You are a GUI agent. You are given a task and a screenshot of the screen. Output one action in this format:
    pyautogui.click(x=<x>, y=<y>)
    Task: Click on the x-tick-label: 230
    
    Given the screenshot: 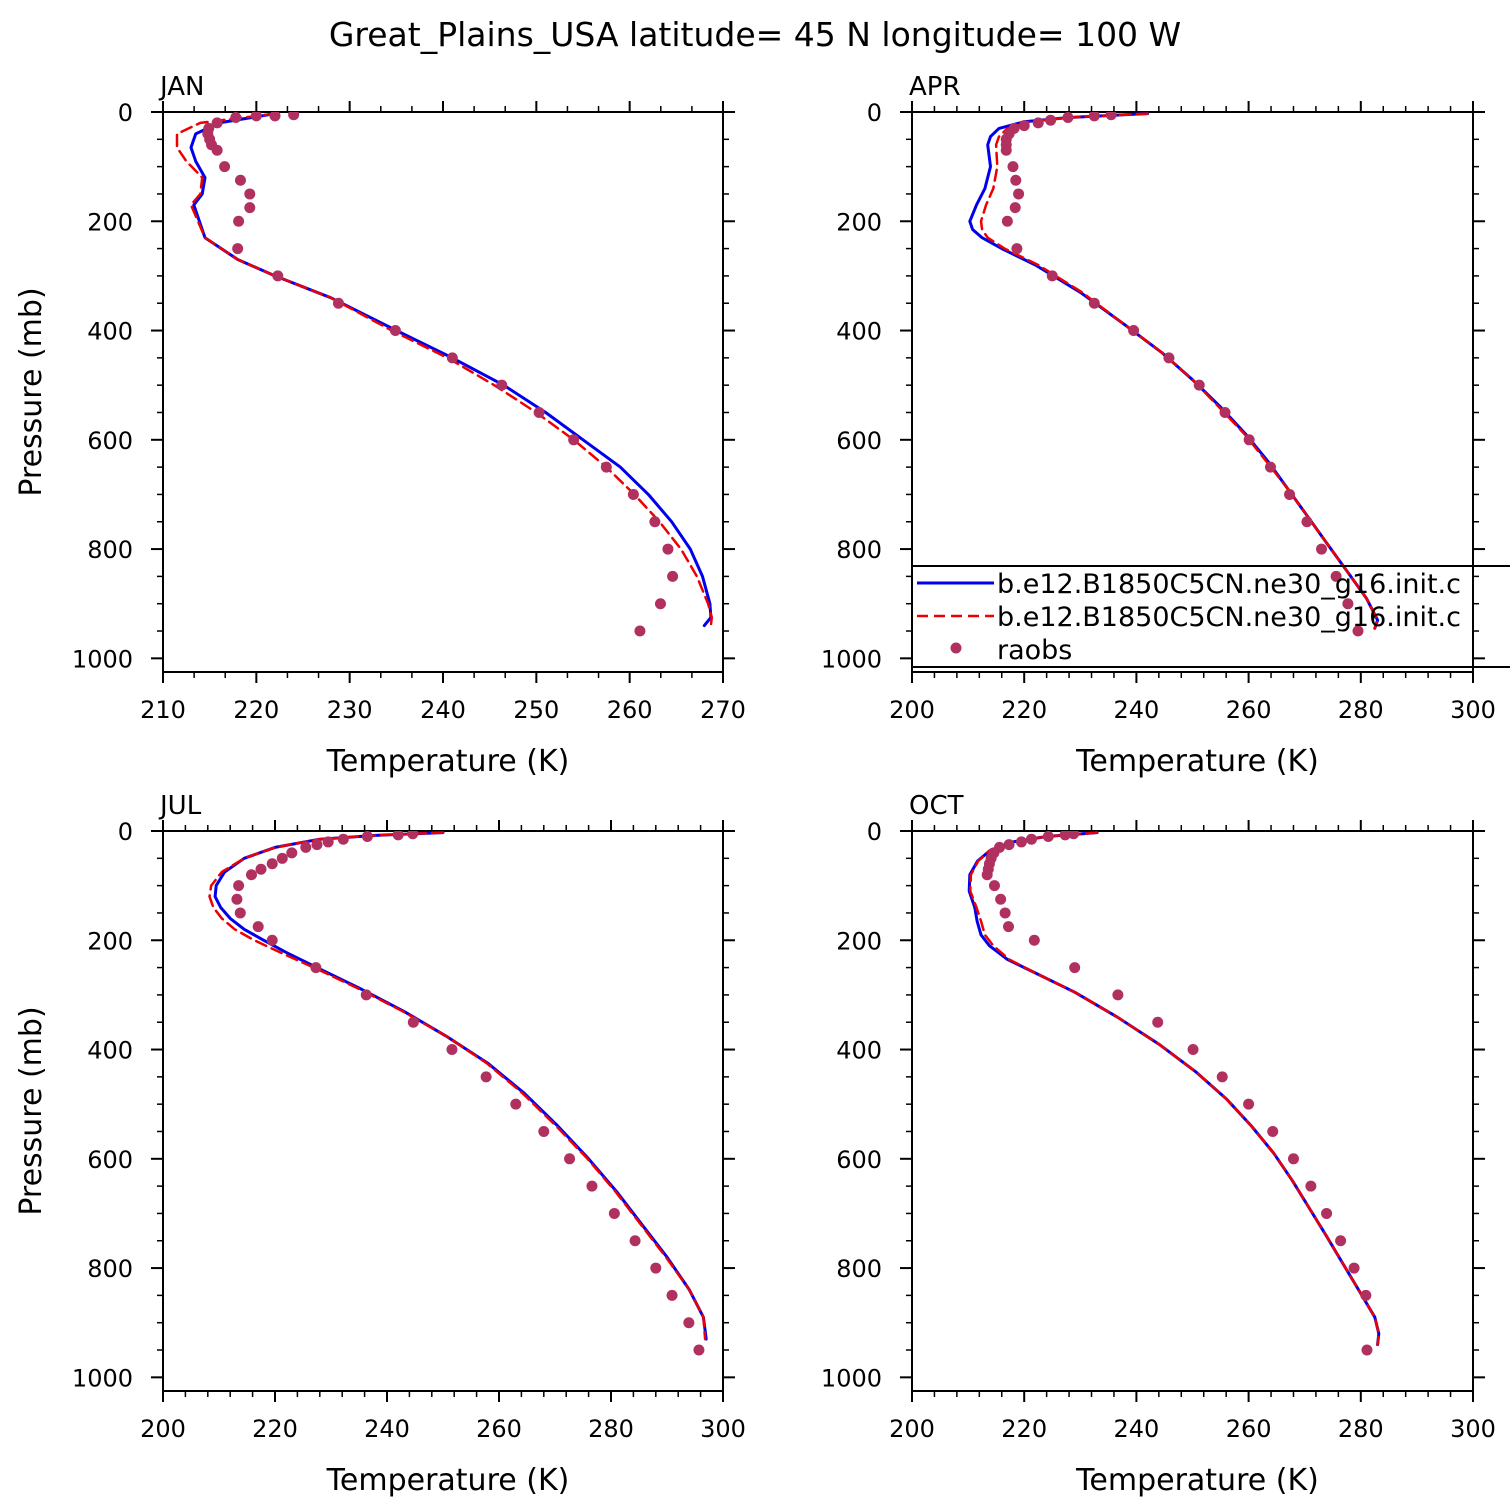 What is the action you would take?
    pyautogui.click(x=350, y=710)
    